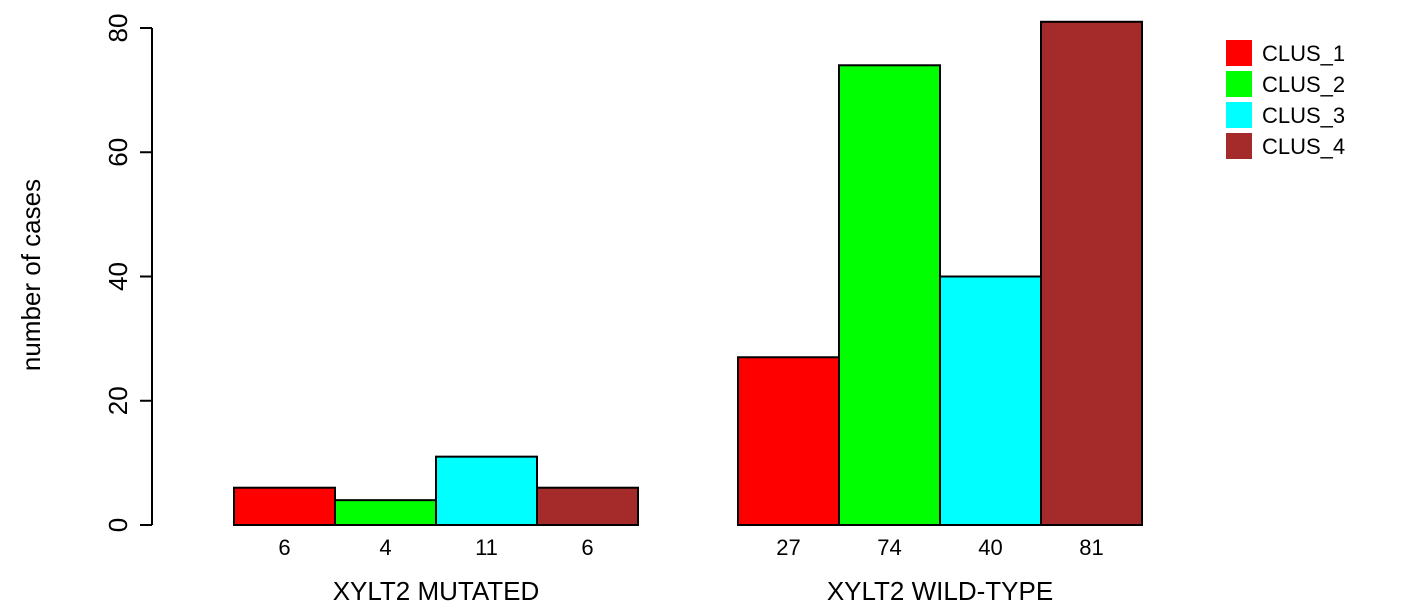  Describe the element at coordinates (385, 547) in the screenshot. I see `count-label-1-2: 4` at that location.